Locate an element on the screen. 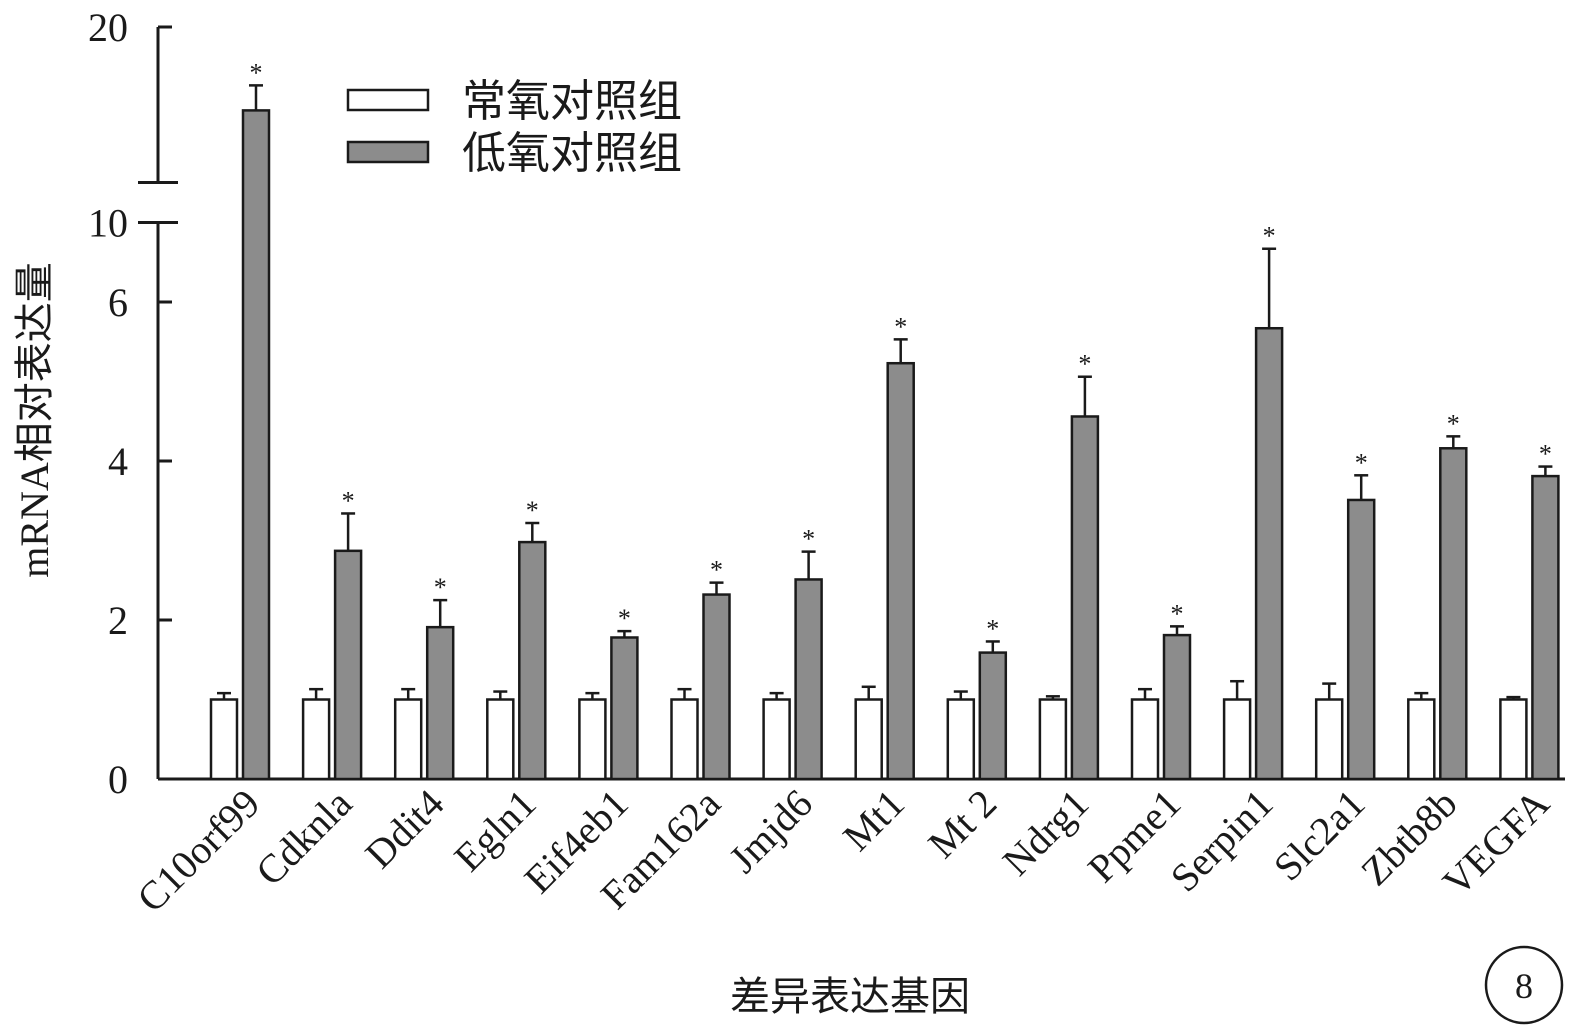 The width and height of the screenshot is (1575, 1029). legend-swatch-hypoxia is located at coordinates (388, 152).